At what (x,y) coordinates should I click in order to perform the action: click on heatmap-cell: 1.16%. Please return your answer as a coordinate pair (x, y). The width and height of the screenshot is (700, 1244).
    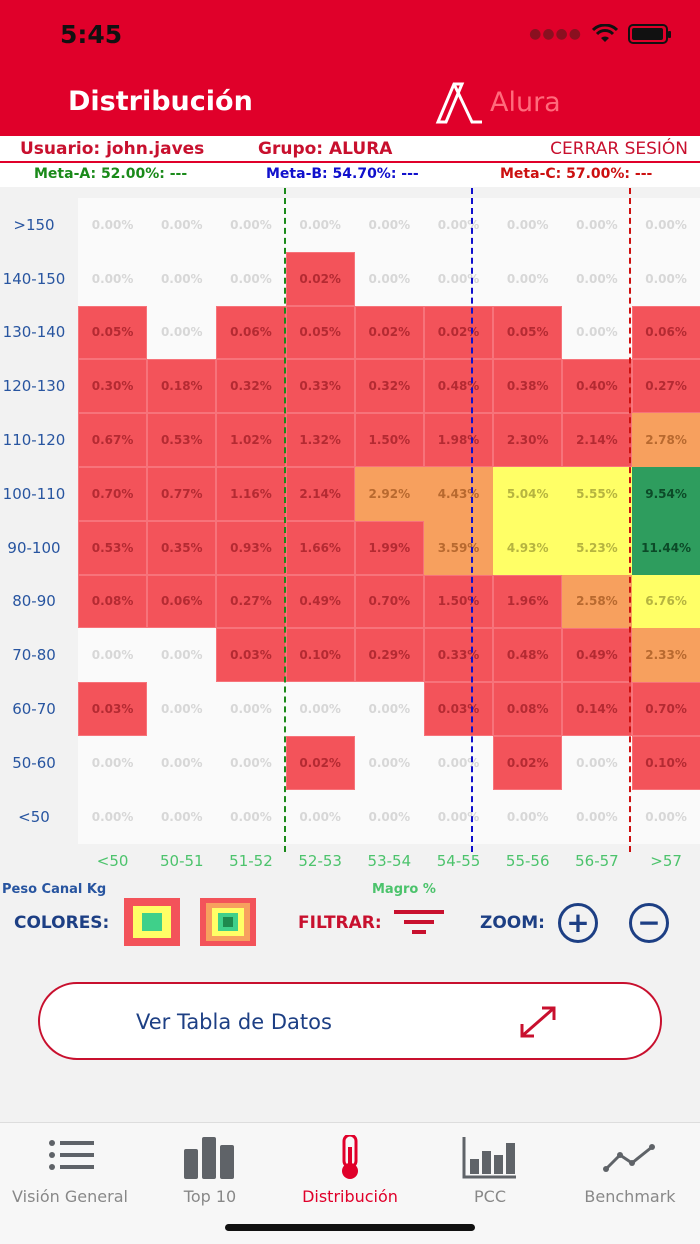
    Looking at the image, I should click on (251, 493).